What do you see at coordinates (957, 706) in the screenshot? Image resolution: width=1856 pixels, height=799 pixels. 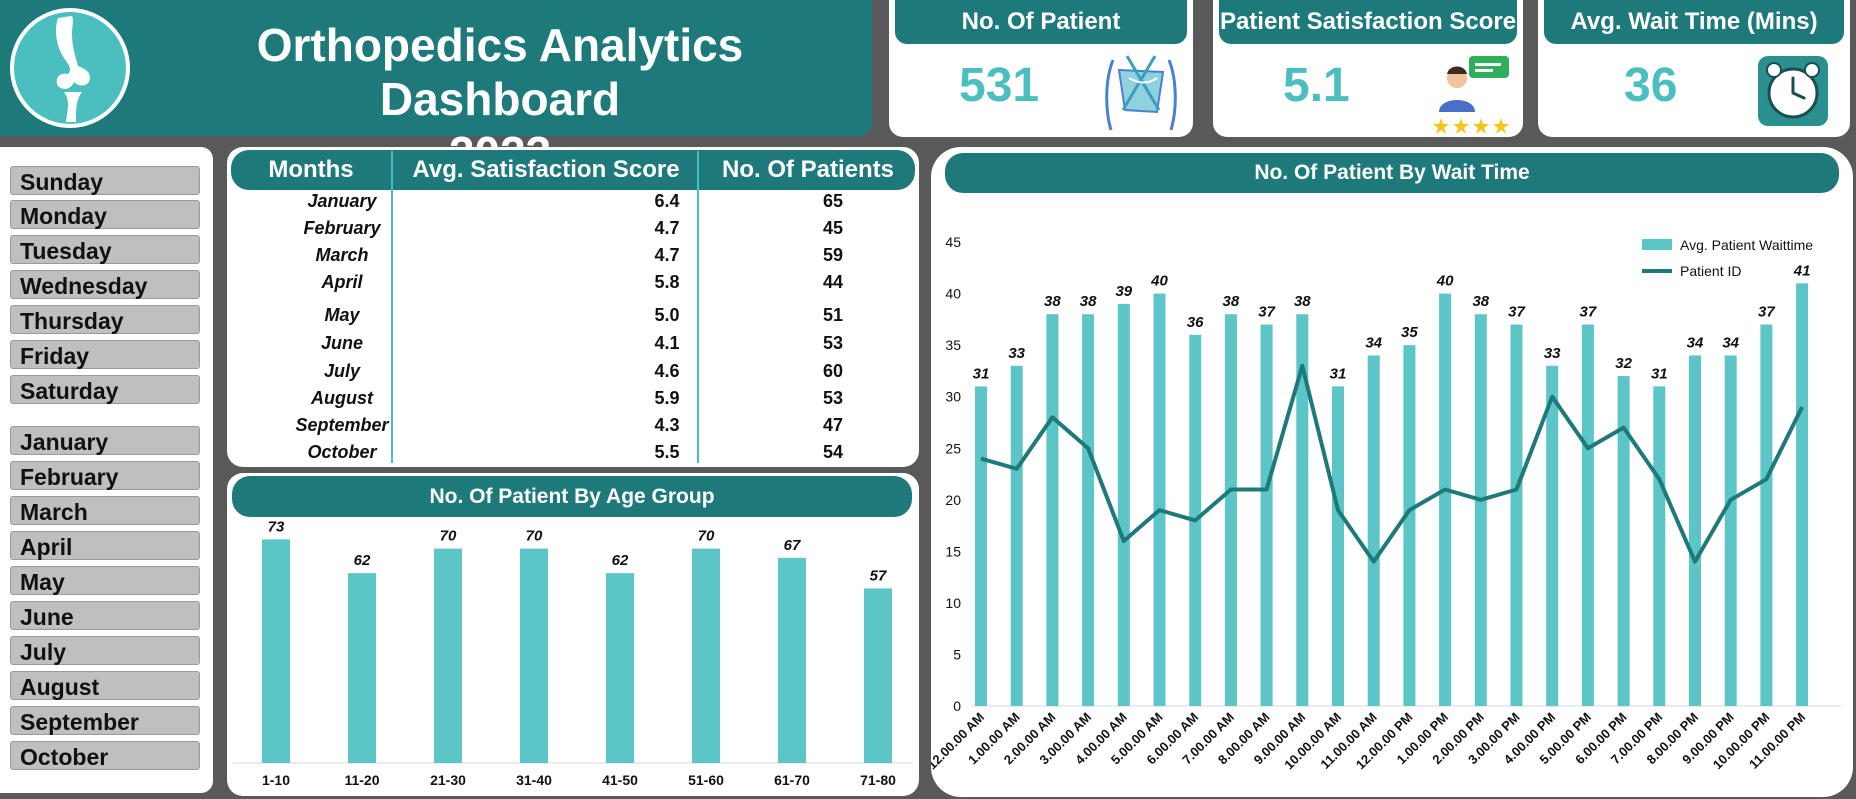 I see `y-tick-label: 0` at bounding box center [957, 706].